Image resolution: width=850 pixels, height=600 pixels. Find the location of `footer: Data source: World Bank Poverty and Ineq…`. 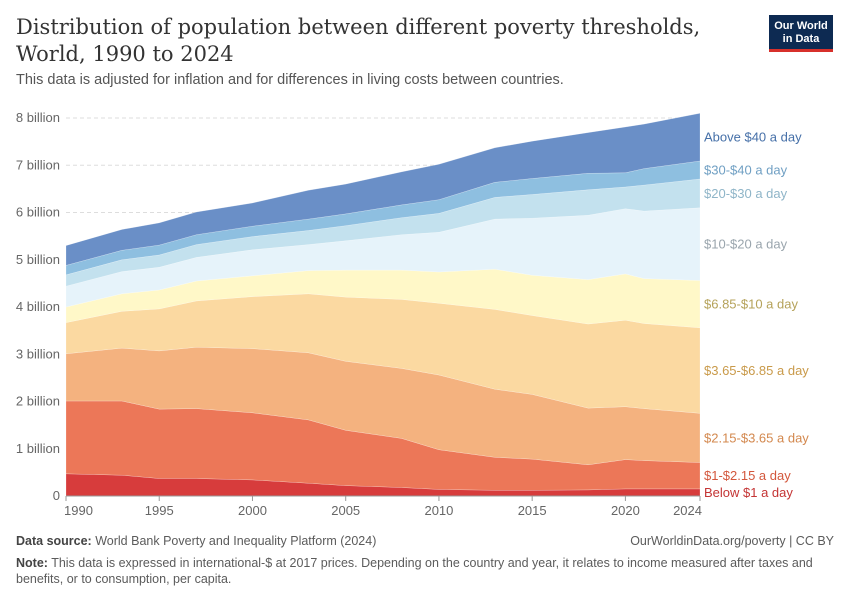

footer: Data source: World Bank Poverty and Ineq… is located at coordinates (425, 560).